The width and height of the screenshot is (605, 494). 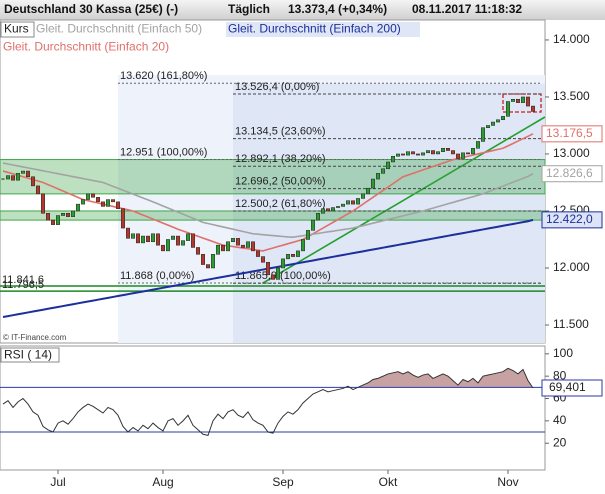 I want to click on fib-label: 12.892,1 (38,20%), so click(x=280, y=159).